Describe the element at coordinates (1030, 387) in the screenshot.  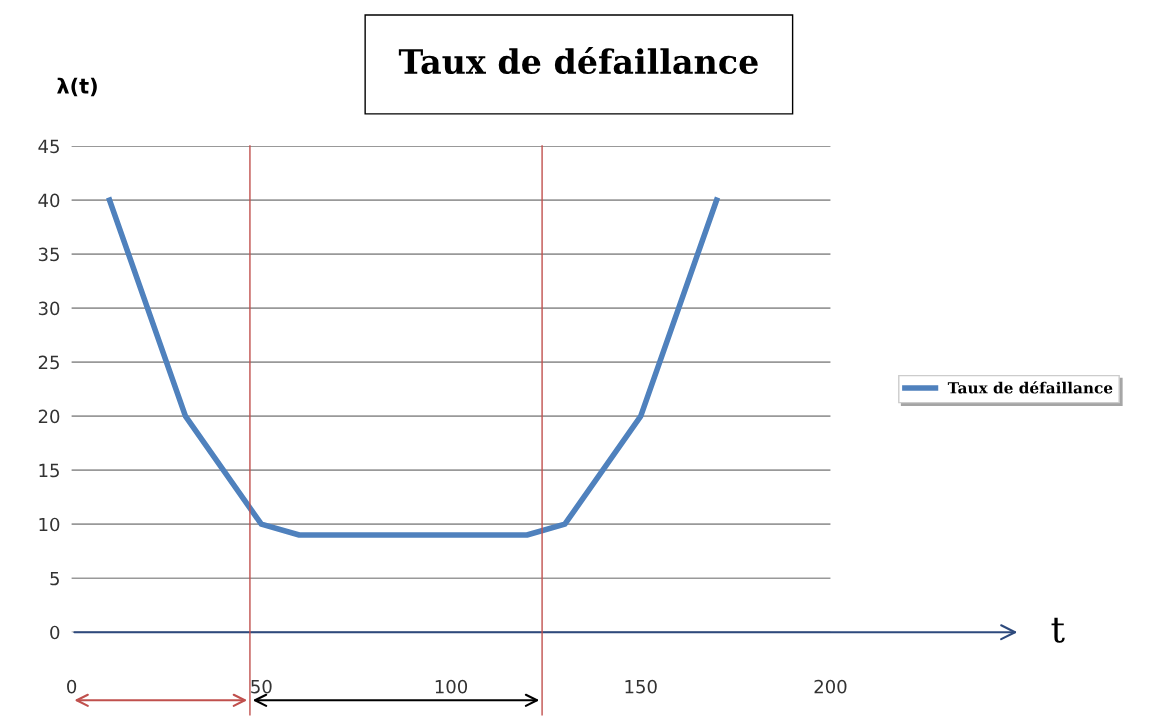
I see `legend-label: Taux de défaillance` at that location.